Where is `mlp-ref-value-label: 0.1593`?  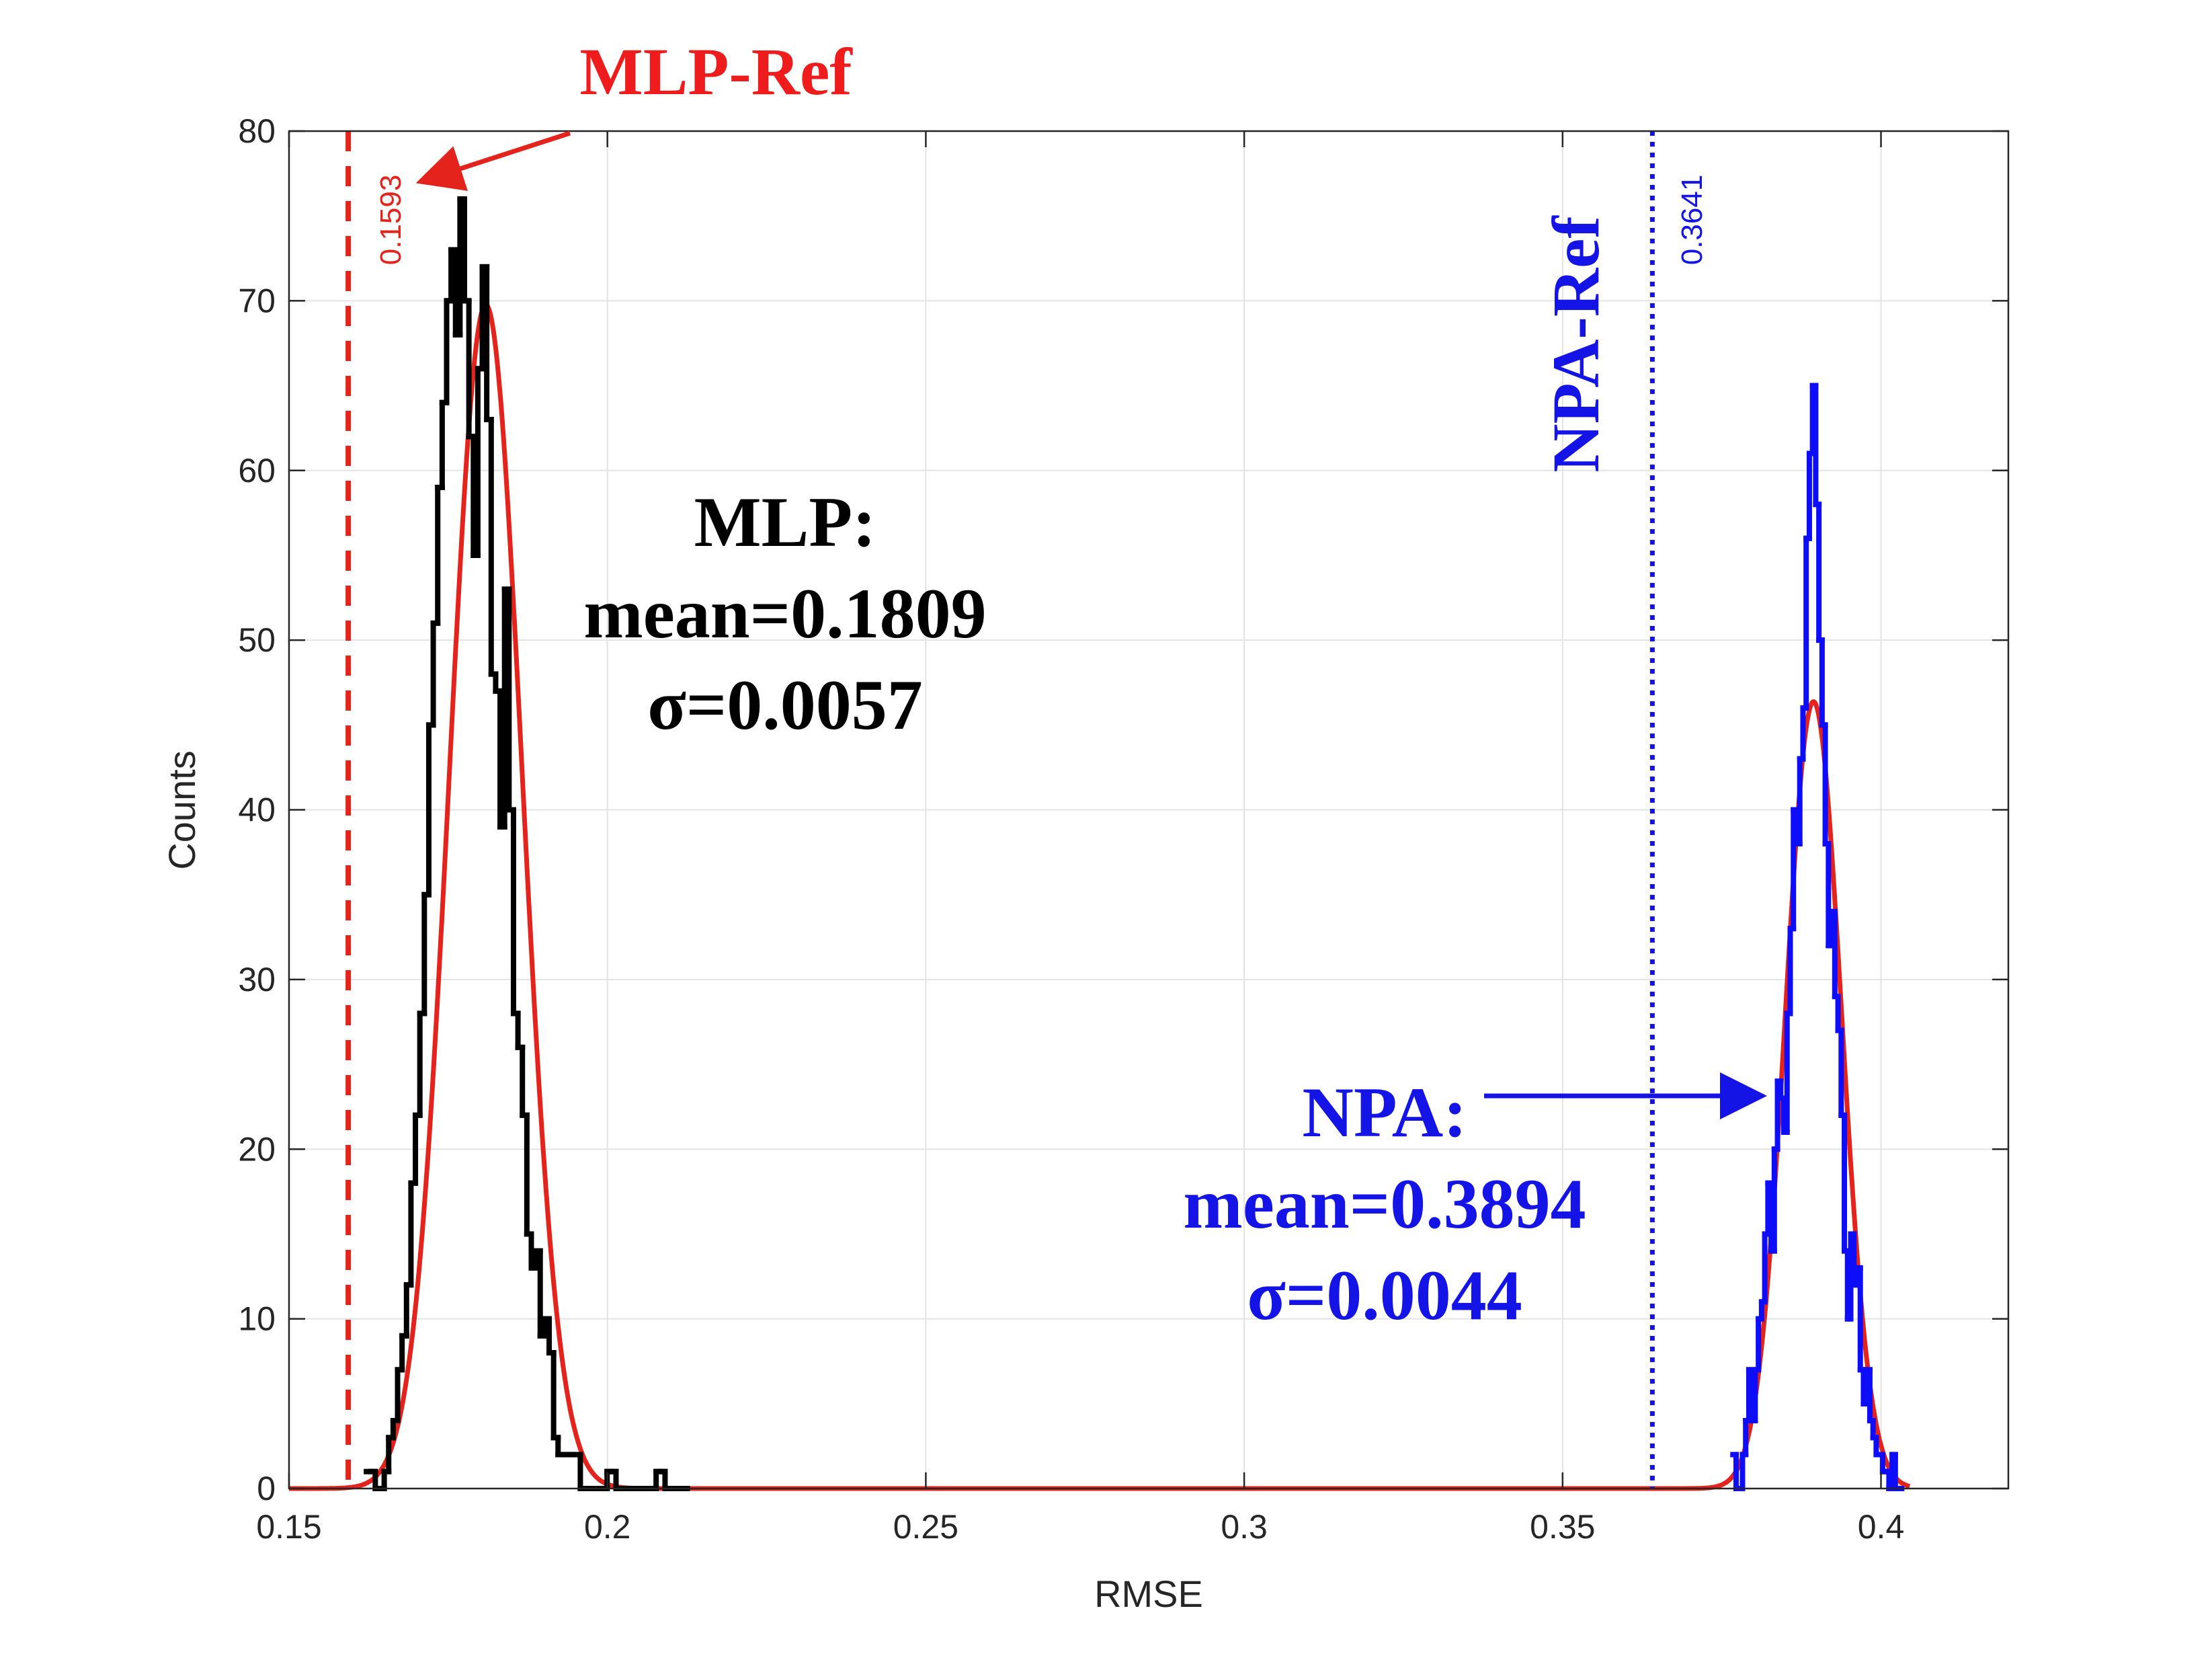 mlp-ref-value-label: 0.1593 is located at coordinates (390, 221).